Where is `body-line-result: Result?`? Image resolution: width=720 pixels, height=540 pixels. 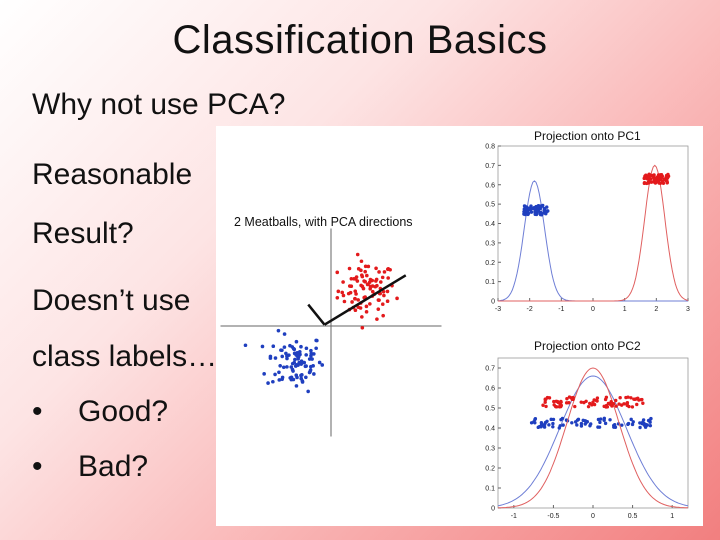 body-line-result: Result? is located at coordinates (83, 233).